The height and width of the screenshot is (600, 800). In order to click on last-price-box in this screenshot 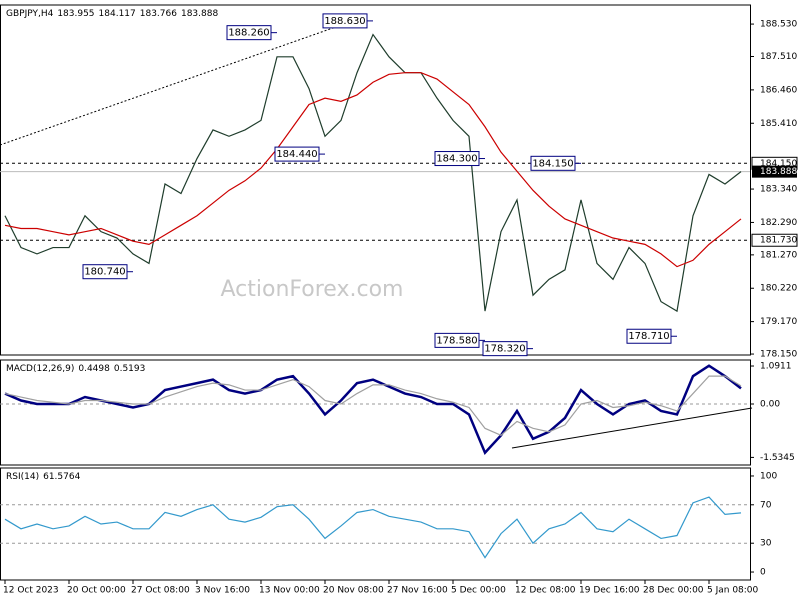, I will do `click(774, 171)`.